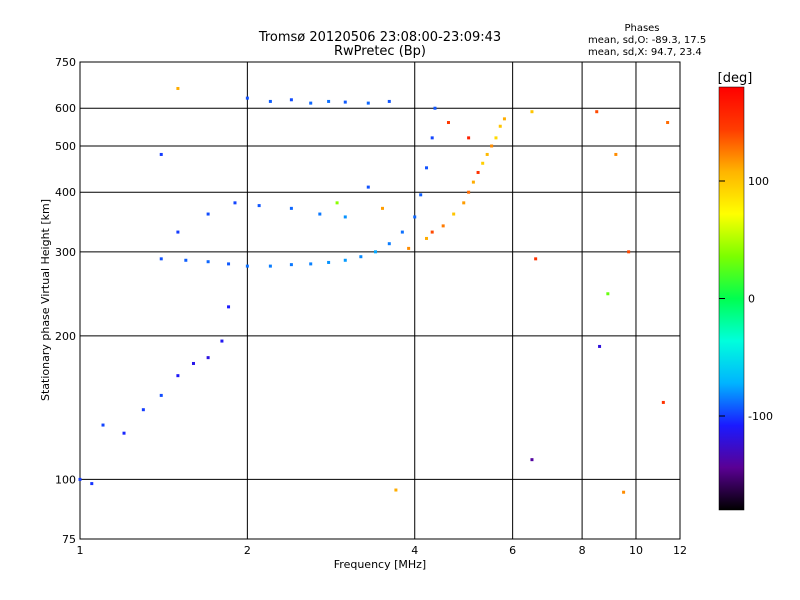  What do you see at coordinates (65, 336) in the screenshot?
I see `y-tick-label: 200` at bounding box center [65, 336].